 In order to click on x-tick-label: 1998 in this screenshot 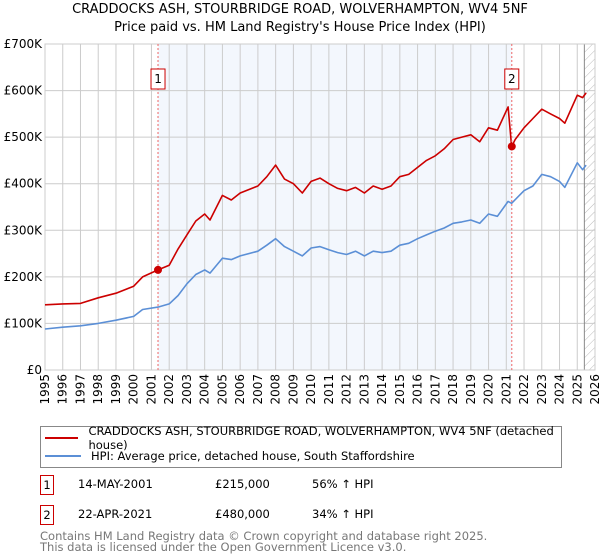, I will do `click(98, 389)`.